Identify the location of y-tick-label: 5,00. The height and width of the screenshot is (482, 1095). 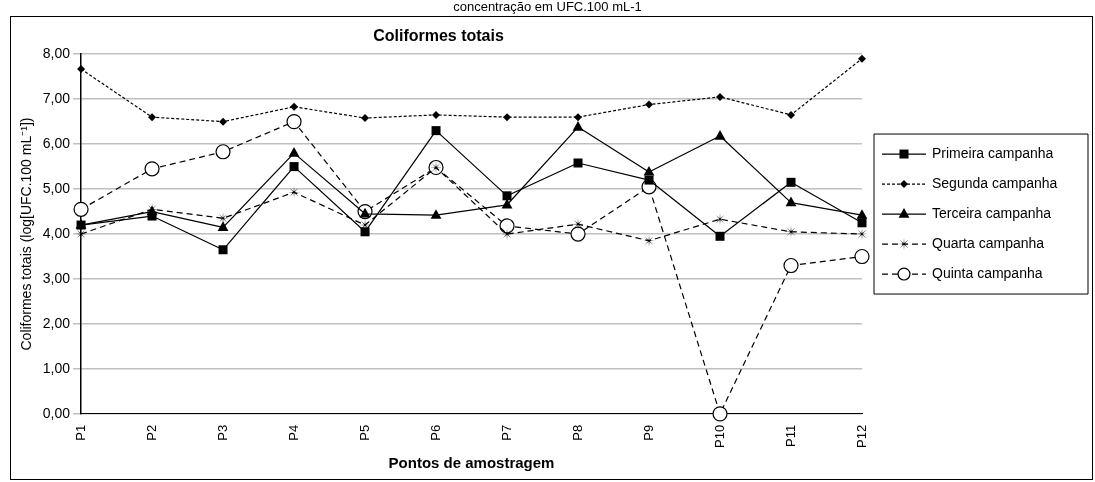
(56, 187).